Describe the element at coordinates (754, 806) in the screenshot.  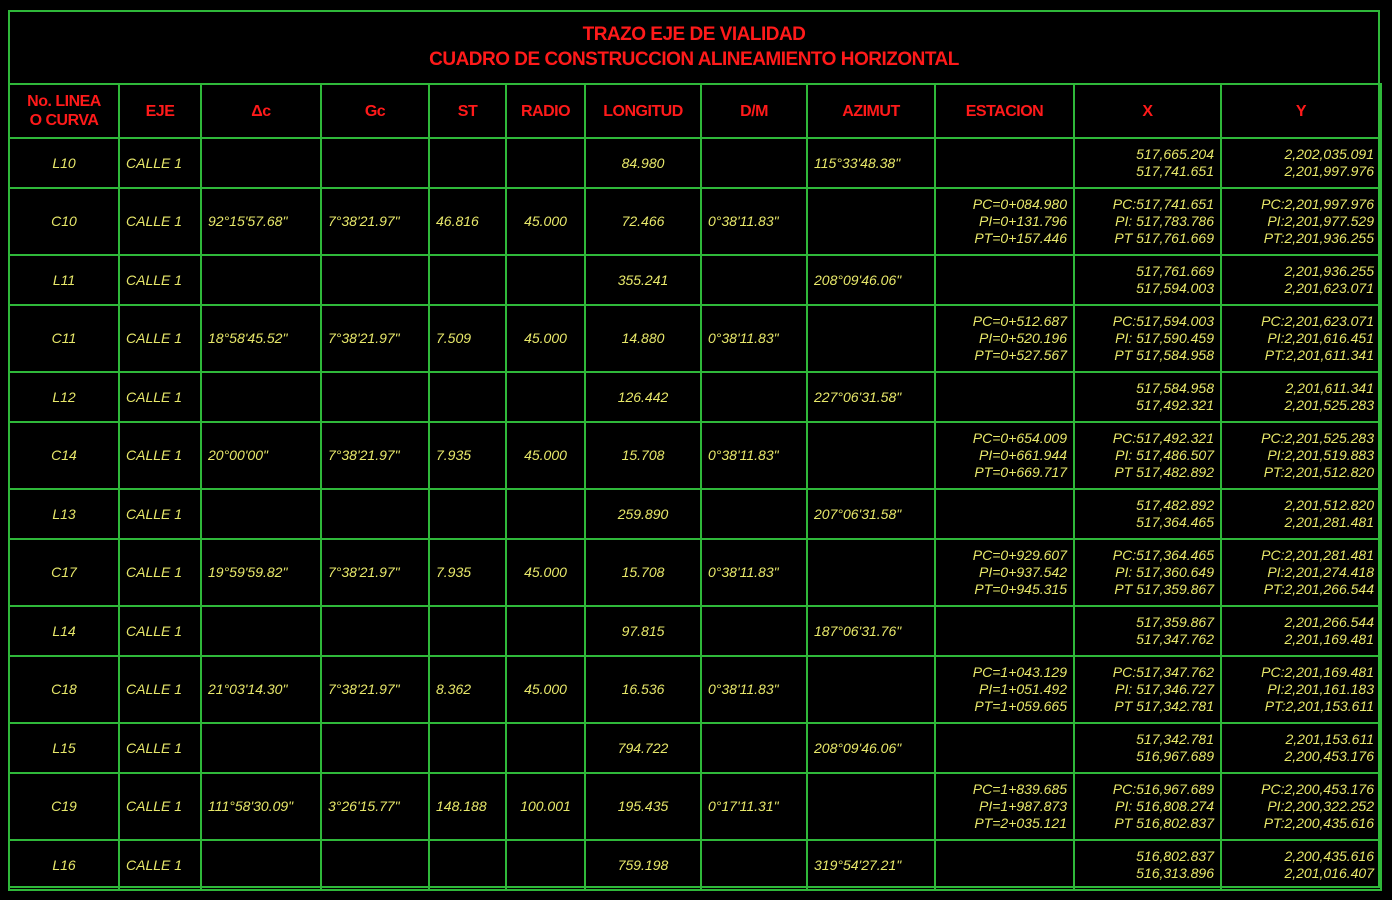
I see `cell-dm: 0°17'11.31"` at that location.